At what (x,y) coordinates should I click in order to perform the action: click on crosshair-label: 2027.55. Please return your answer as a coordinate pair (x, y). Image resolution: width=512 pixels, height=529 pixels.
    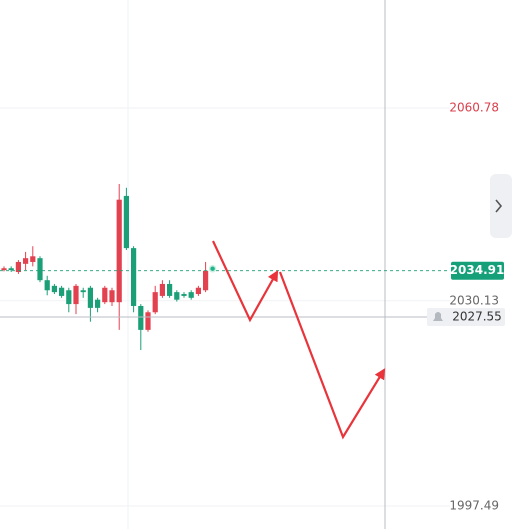
    Looking at the image, I should click on (477, 316).